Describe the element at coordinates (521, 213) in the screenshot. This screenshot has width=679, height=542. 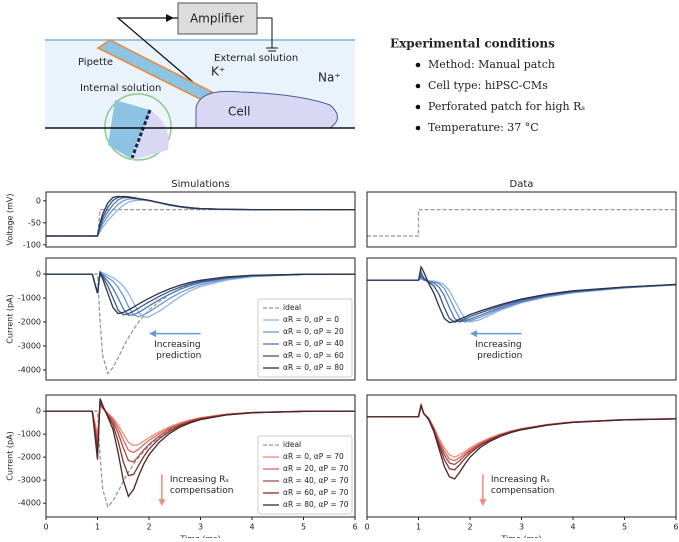
I see `panel: Data` at that location.